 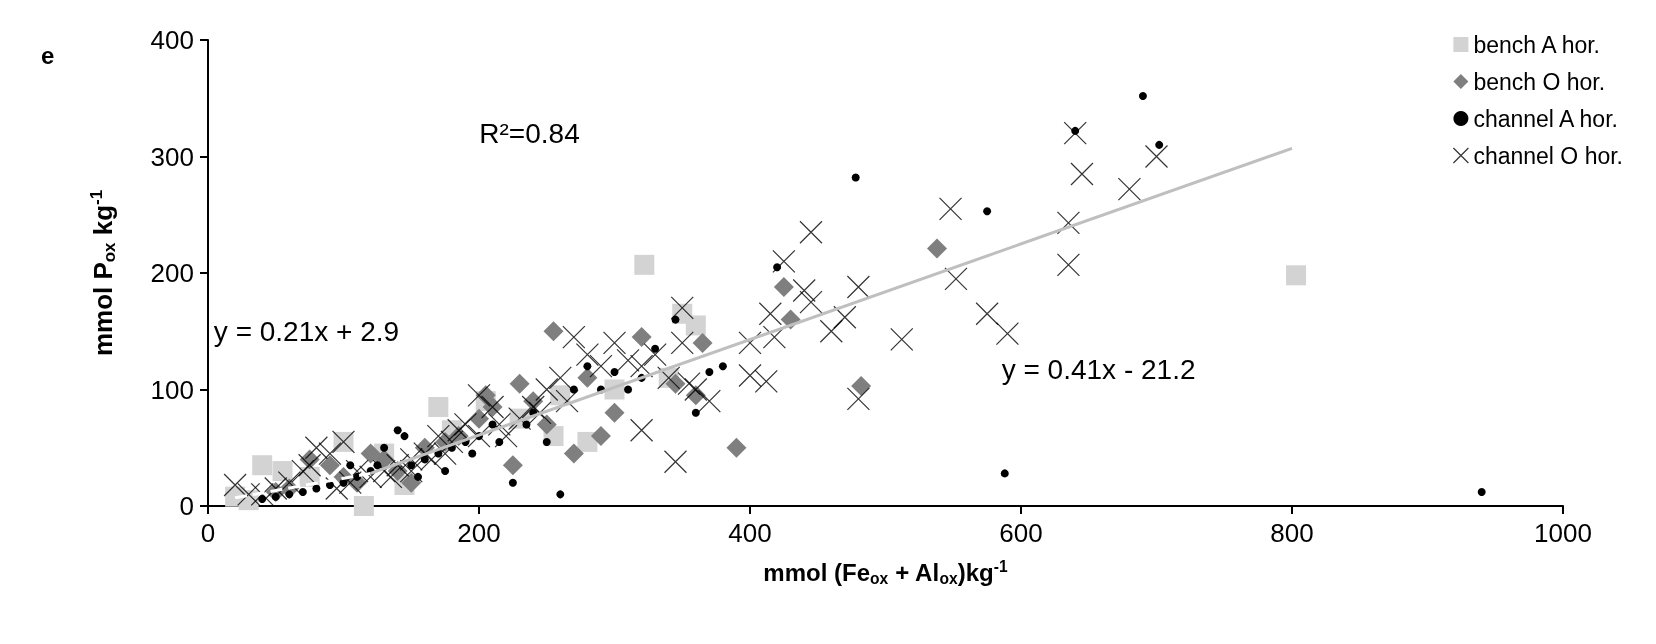 I want to click on annotation: y = 0.41x - 21.2, so click(x=1098, y=369).